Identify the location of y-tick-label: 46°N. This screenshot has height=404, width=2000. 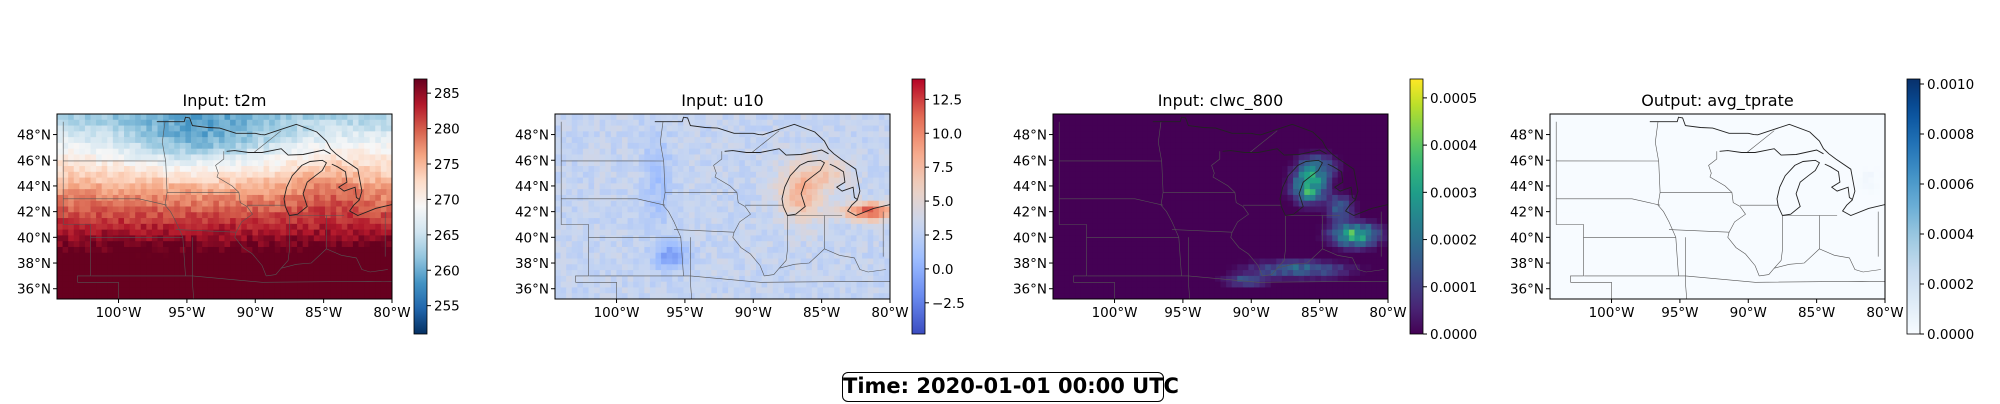
(34, 161).